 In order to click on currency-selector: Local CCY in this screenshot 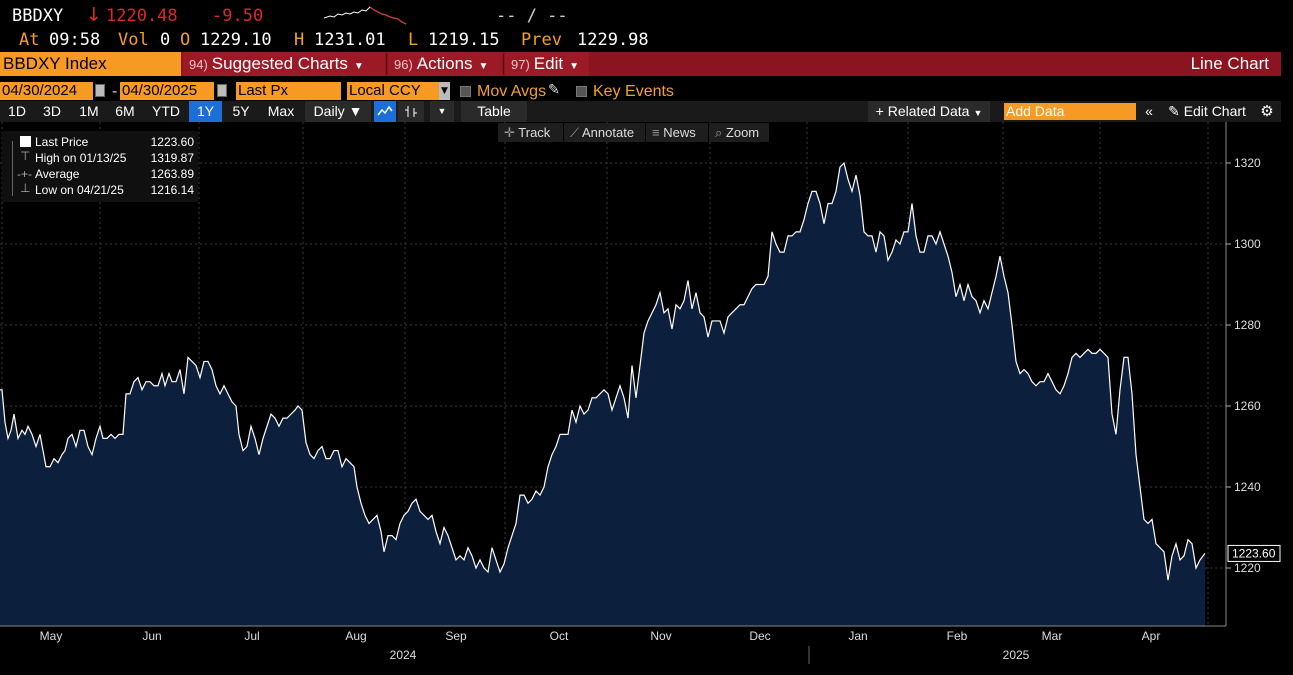, I will do `click(393, 91)`.